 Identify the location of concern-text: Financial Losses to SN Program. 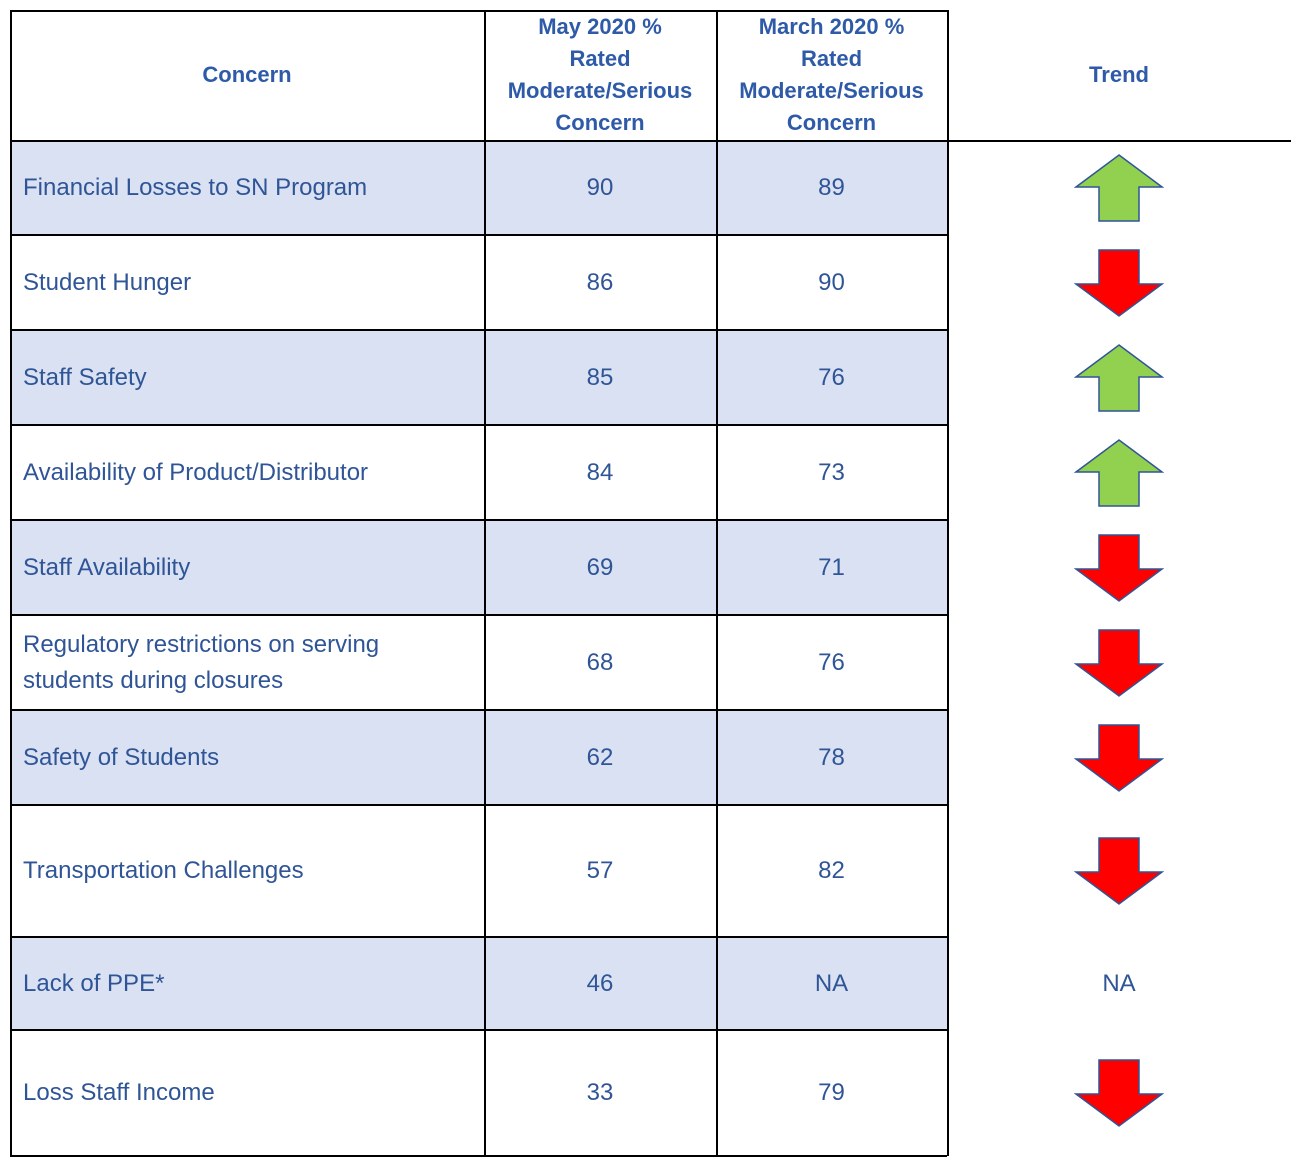
(195, 187).